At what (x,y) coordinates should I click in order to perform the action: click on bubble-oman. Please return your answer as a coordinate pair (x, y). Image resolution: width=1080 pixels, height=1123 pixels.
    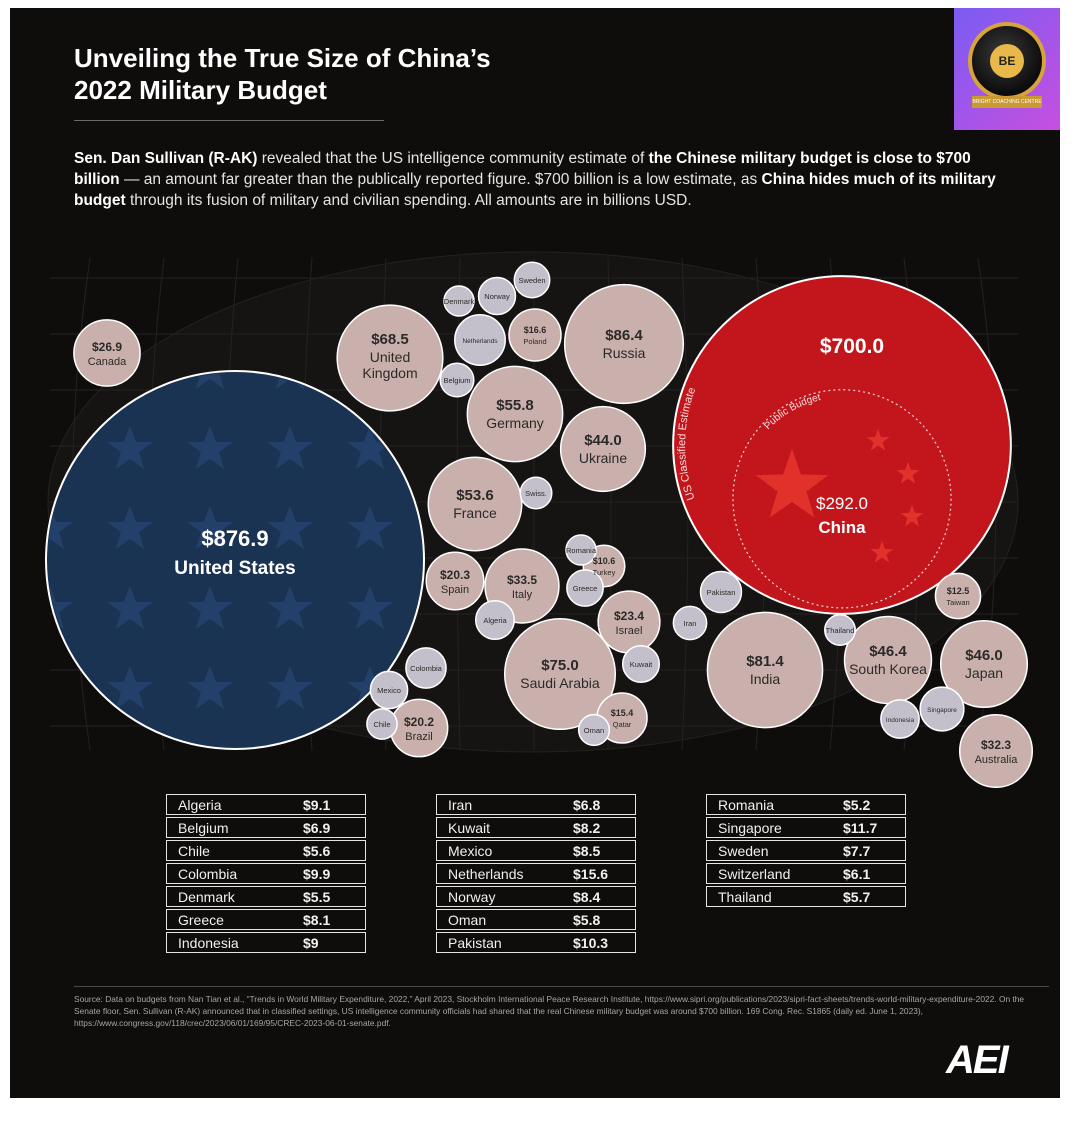
    Looking at the image, I should click on (594, 730).